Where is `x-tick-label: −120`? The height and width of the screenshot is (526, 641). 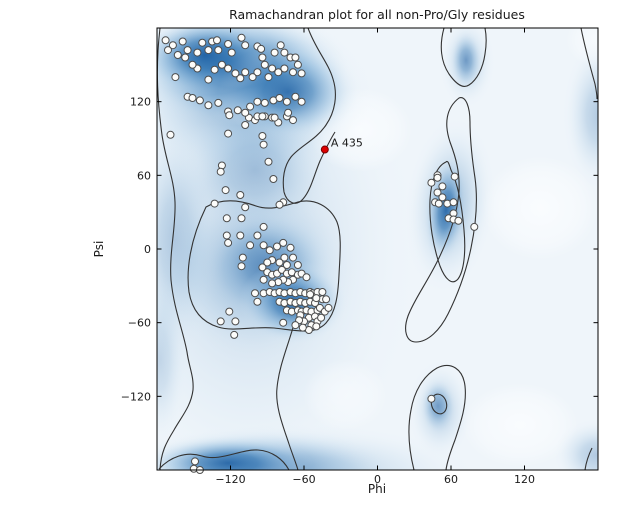
x-tick-label: −120 is located at coordinates (230, 479).